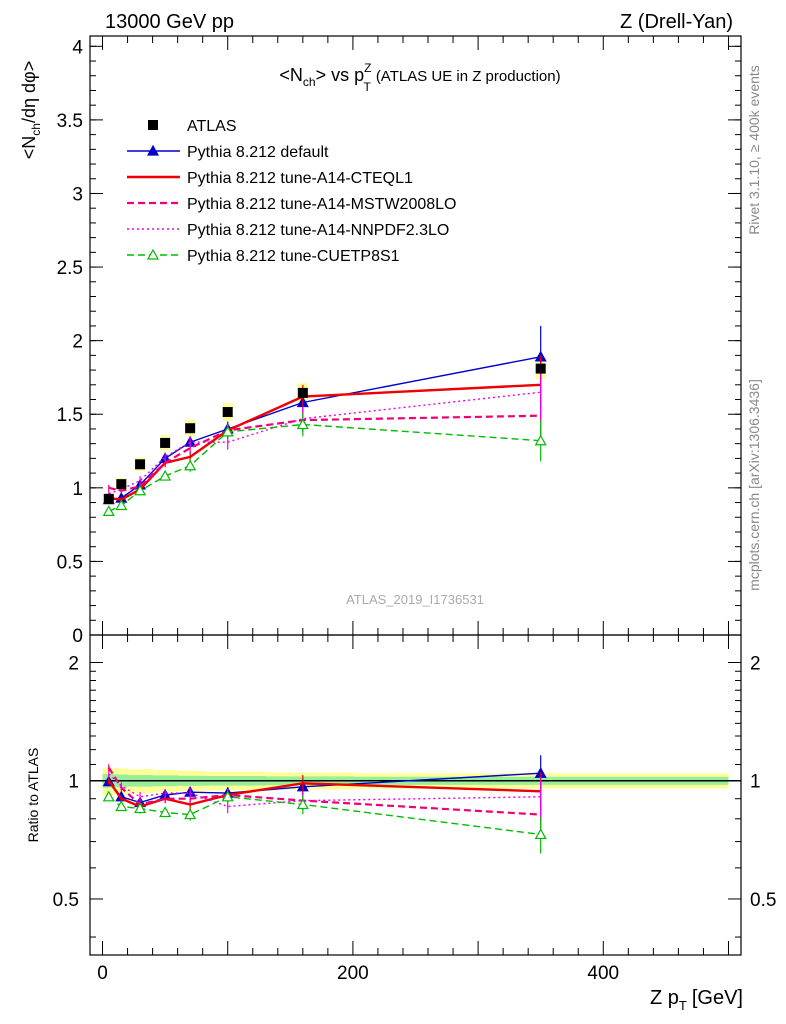 The width and height of the screenshot is (786, 1024). I want to click on xlabel: Z pT [GeV], so click(696, 1000).